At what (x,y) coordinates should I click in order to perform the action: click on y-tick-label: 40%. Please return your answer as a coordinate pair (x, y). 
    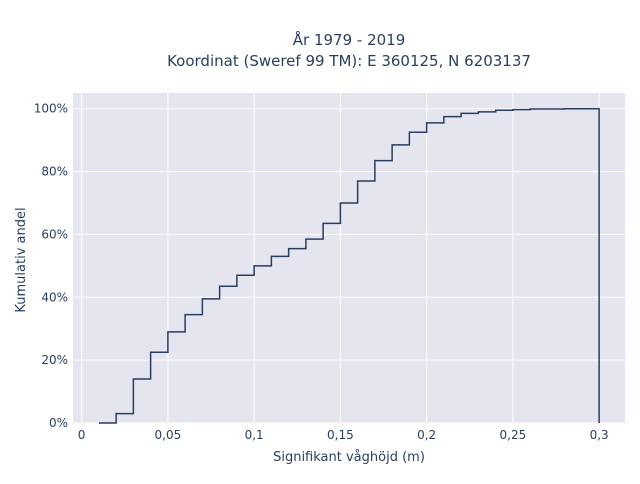
    Looking at the image, I should click on (54, 297).